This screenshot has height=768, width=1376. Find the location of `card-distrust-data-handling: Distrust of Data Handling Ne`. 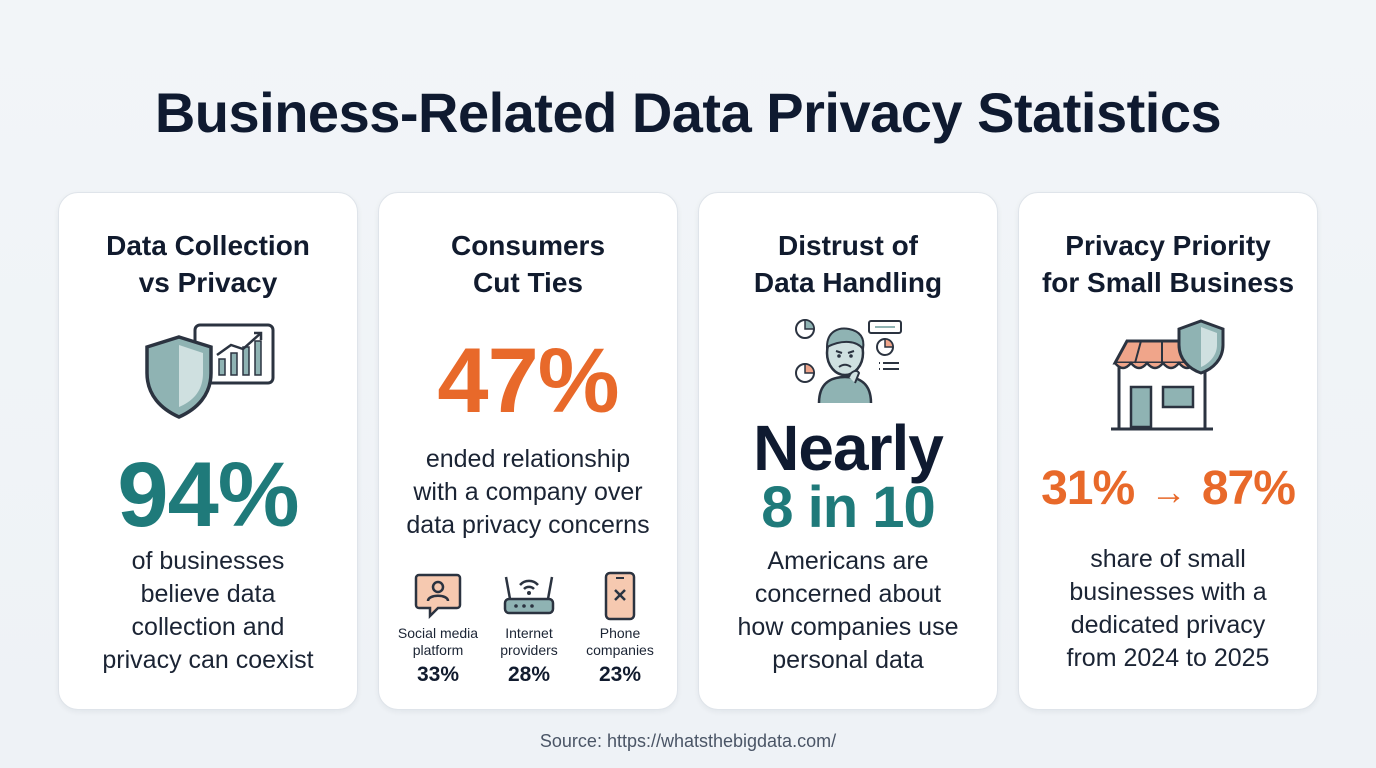

card-distrust-data-handling: Distrust of Data Handling Ne is located at coordinates (848, 451).